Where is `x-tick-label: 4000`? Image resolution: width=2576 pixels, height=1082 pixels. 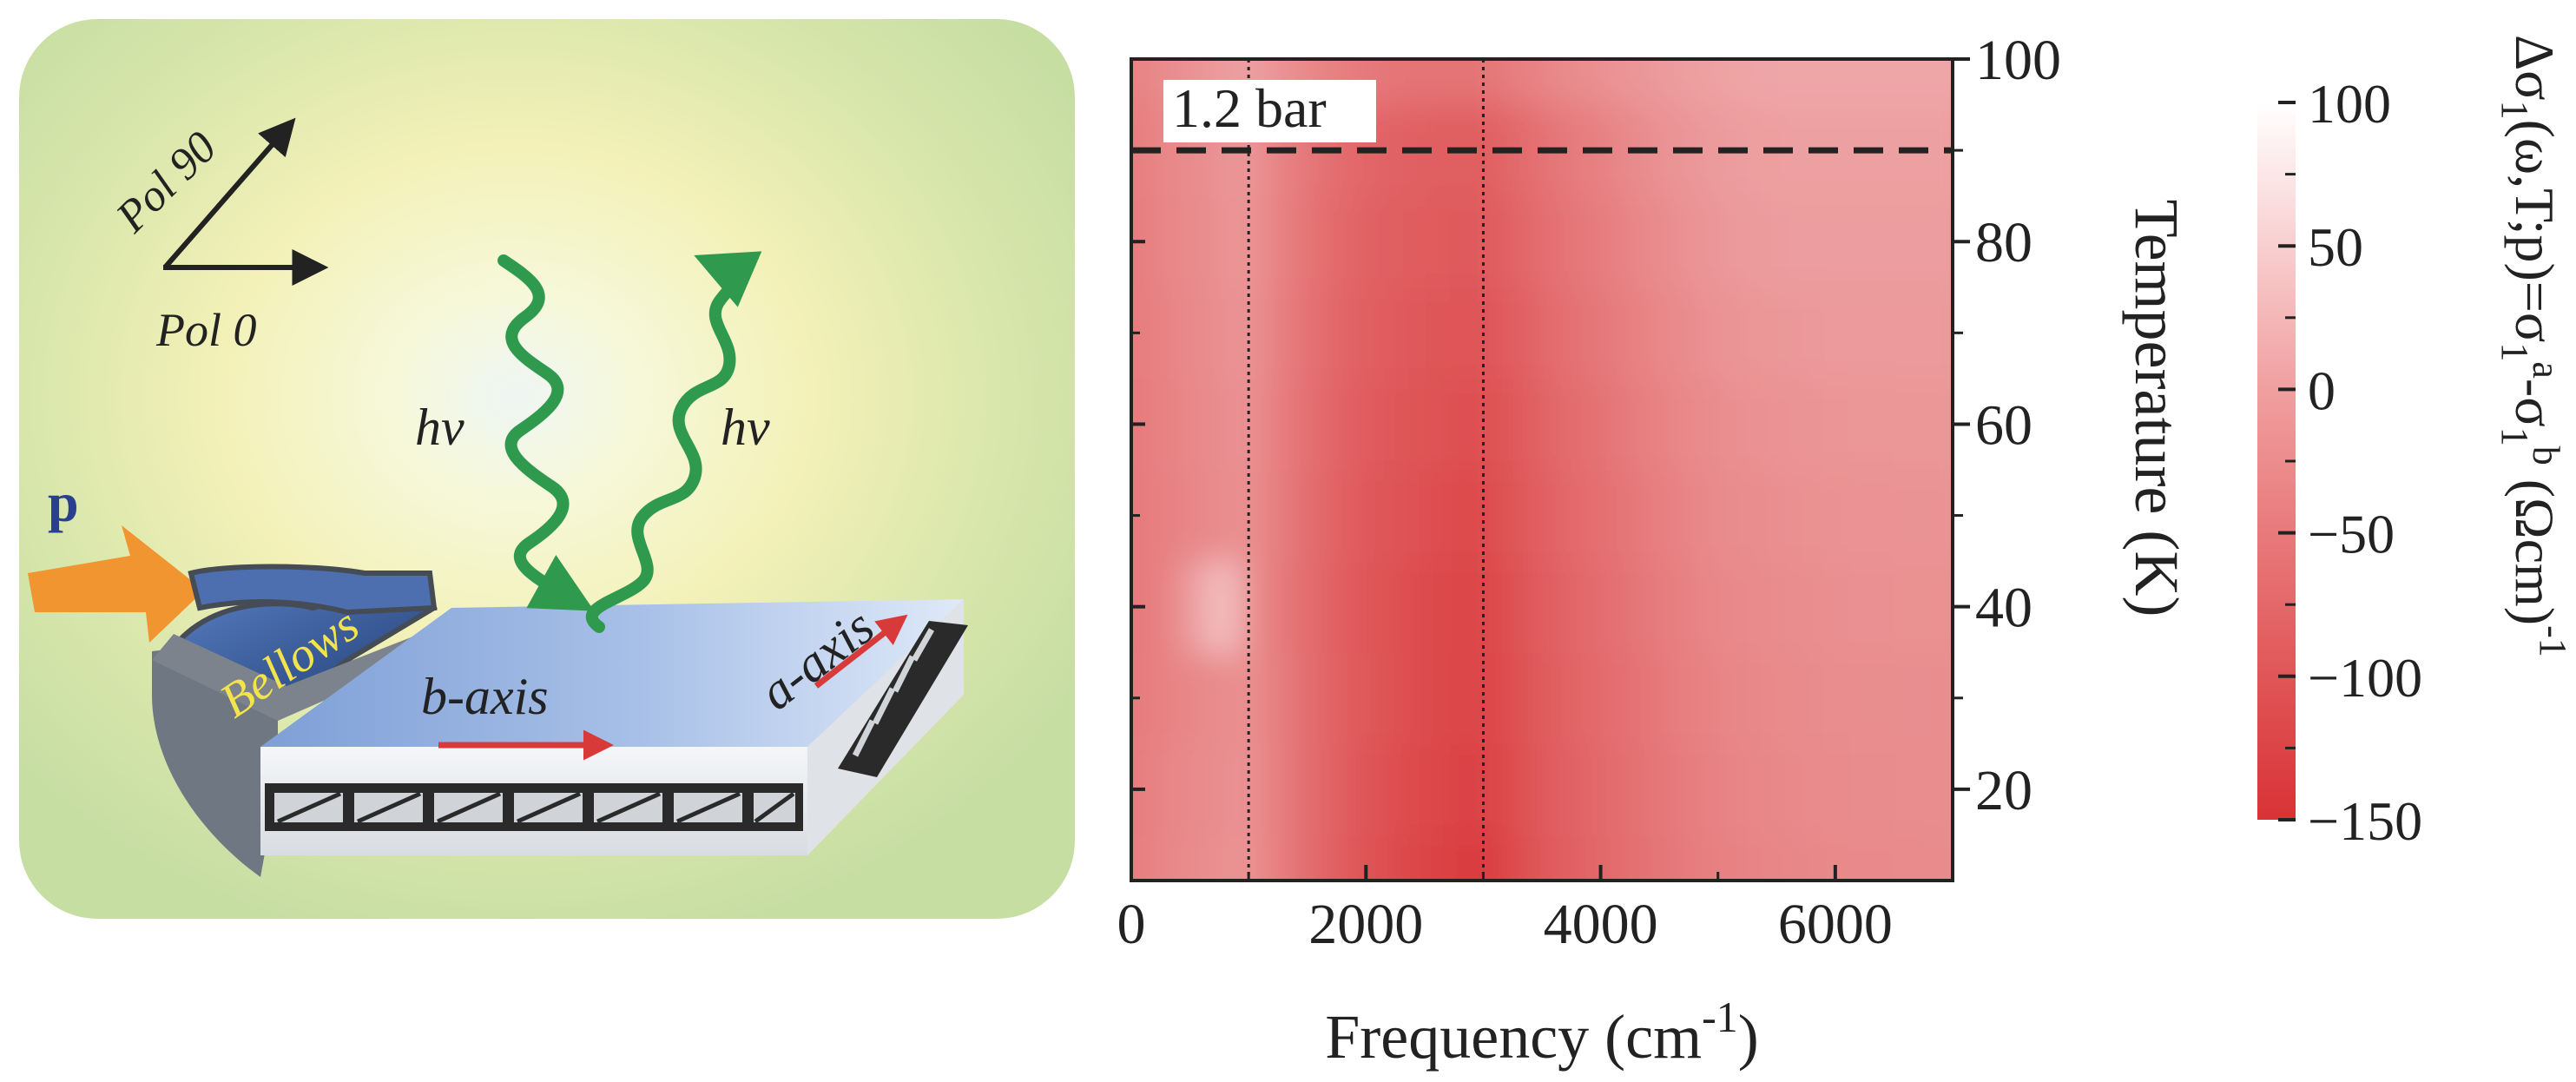 x-tick-label: 4000 is located at coordinates (1601, 924).